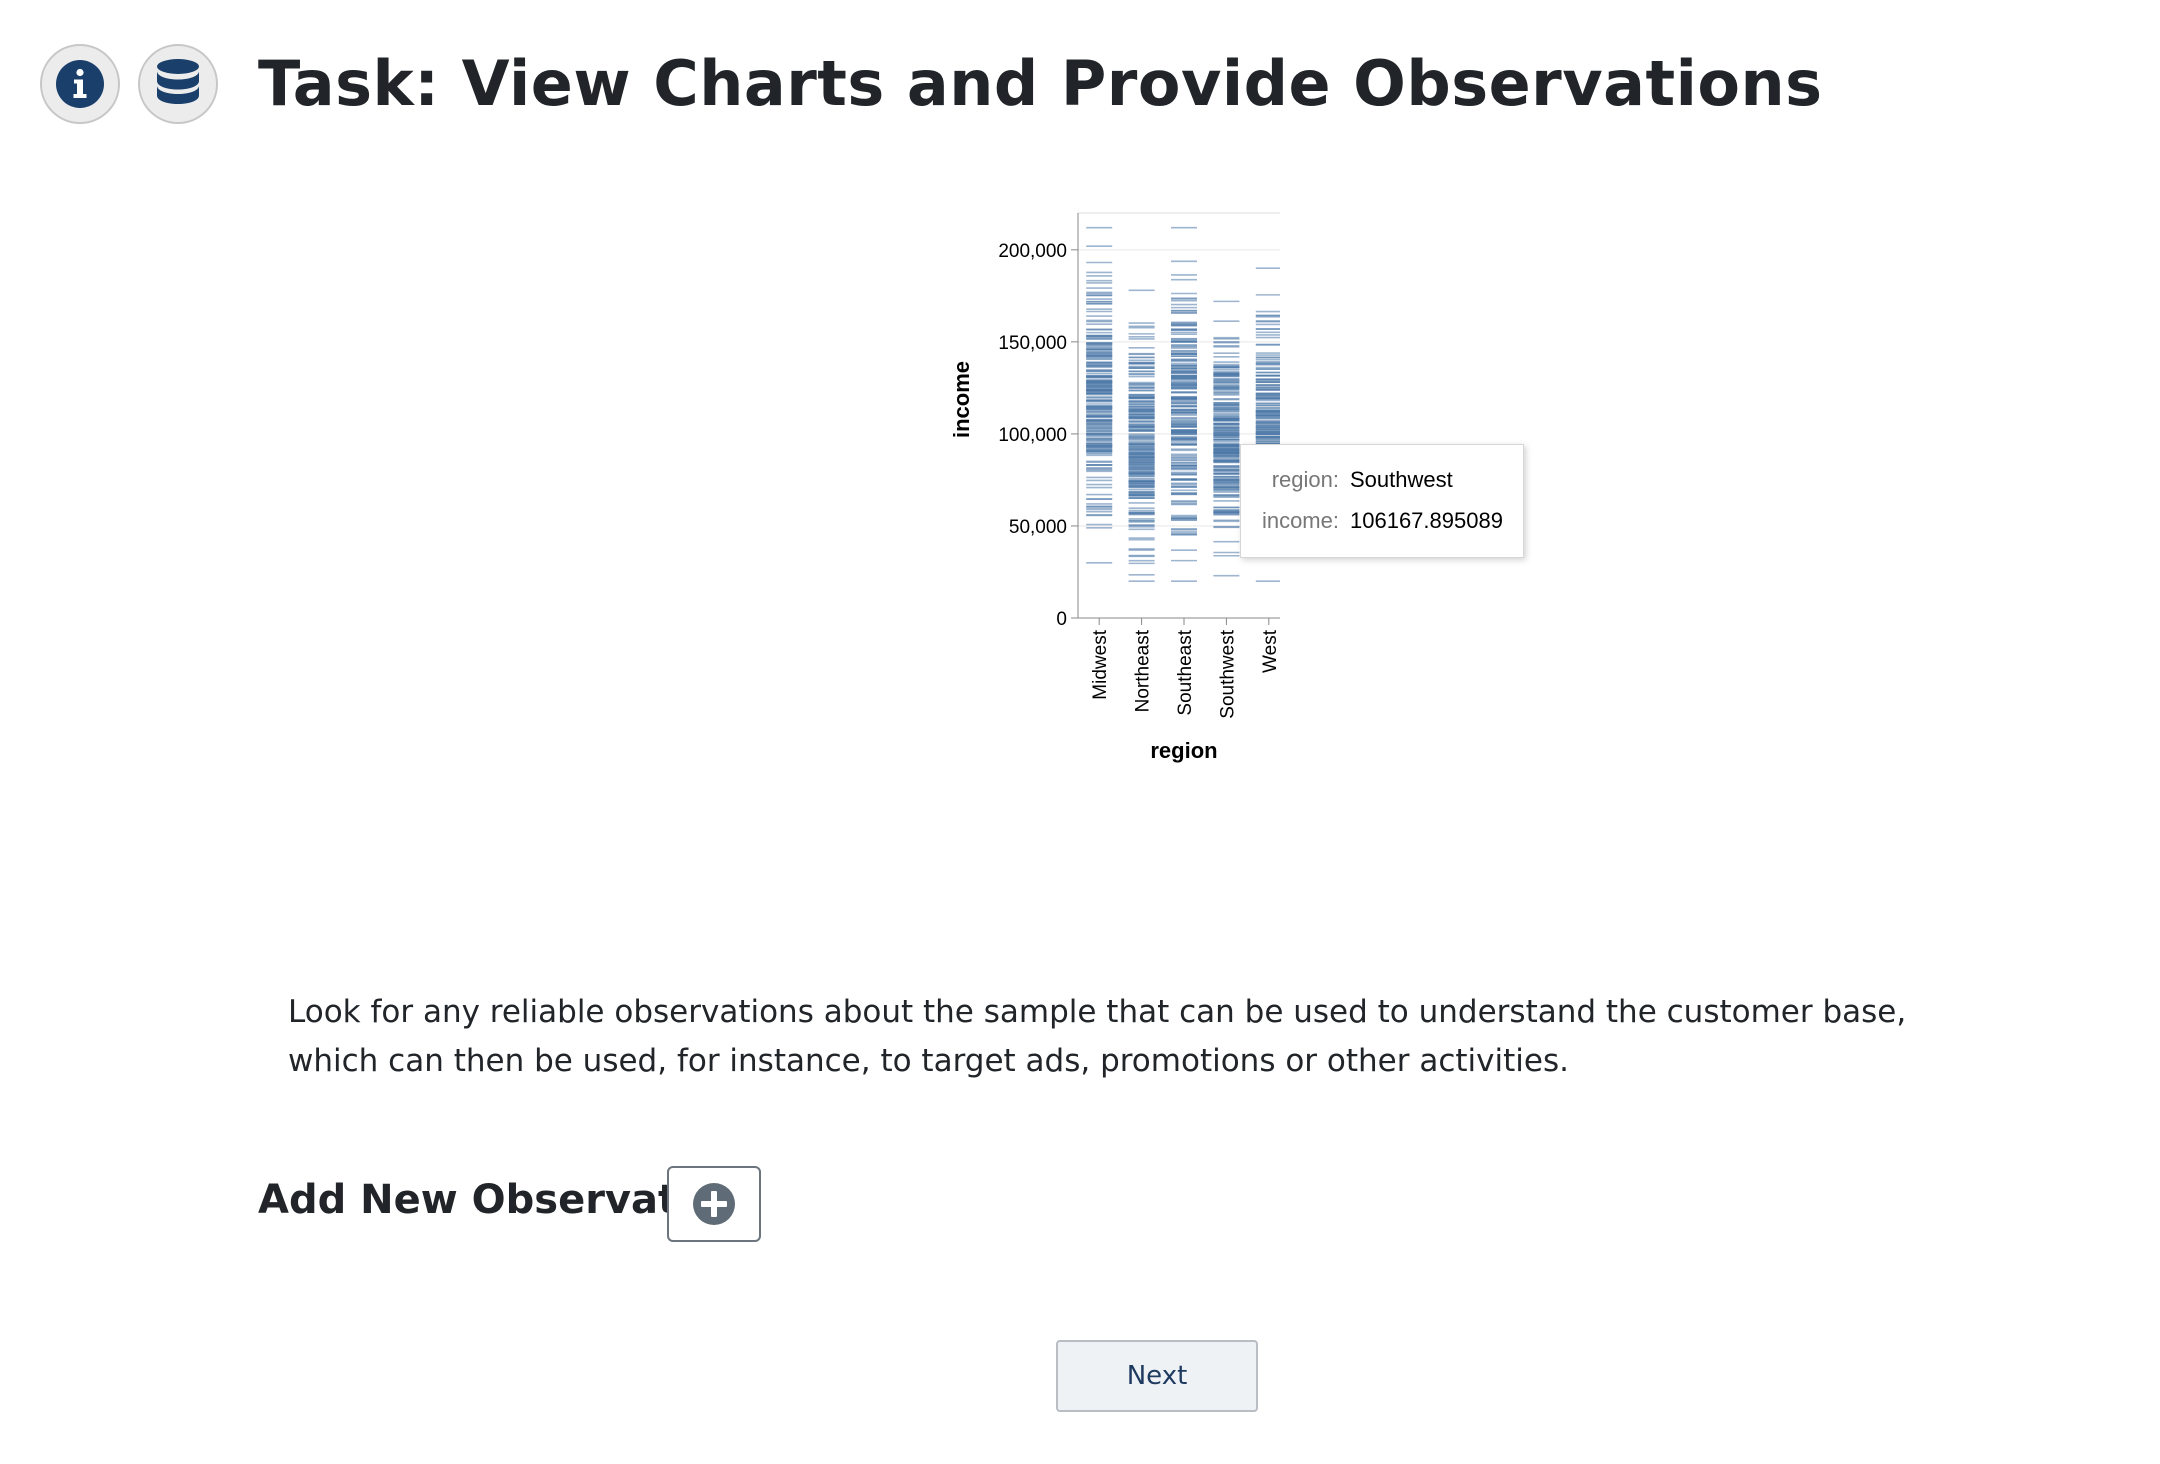 Image resolution: width=2160 pixels, height=1464 pixels. I want to click on strip-northeast, so click(1141, 435).